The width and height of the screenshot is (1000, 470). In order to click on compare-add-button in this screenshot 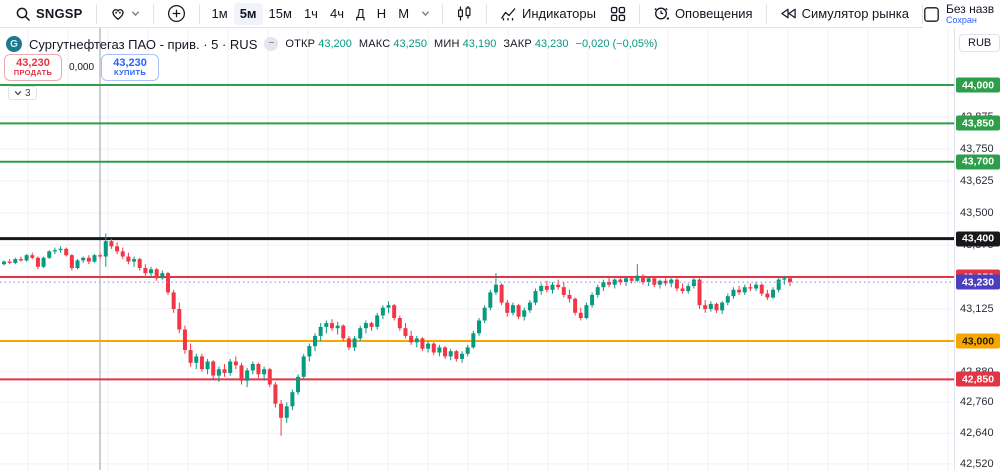, I will do `click(176, 14)`.